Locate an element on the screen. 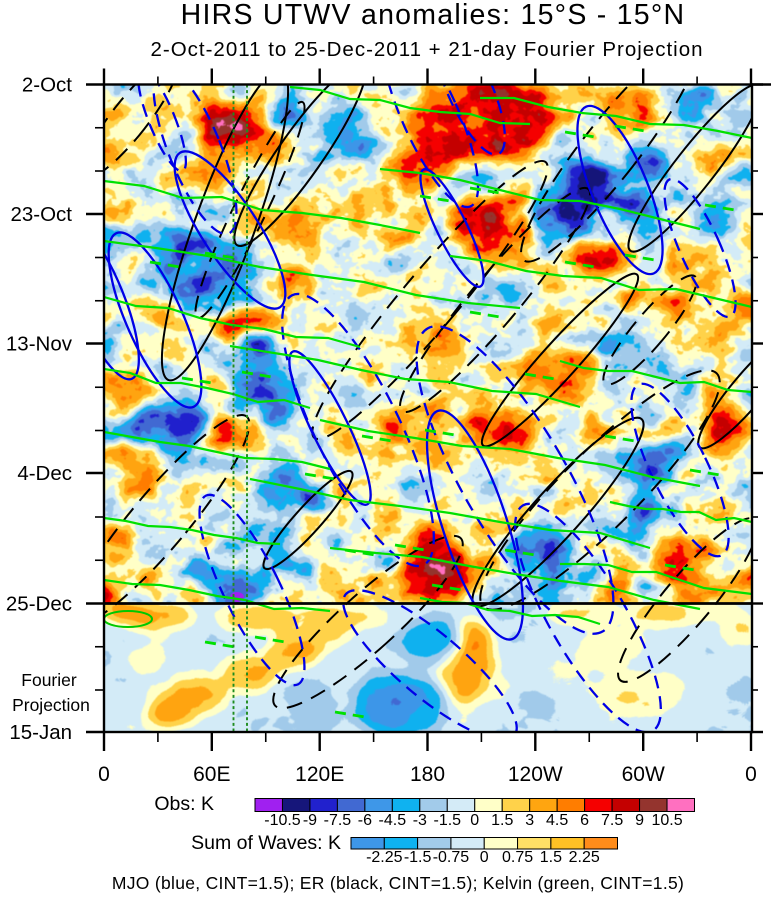  svg-text: Obs: K is located at coordinates (184, 804).